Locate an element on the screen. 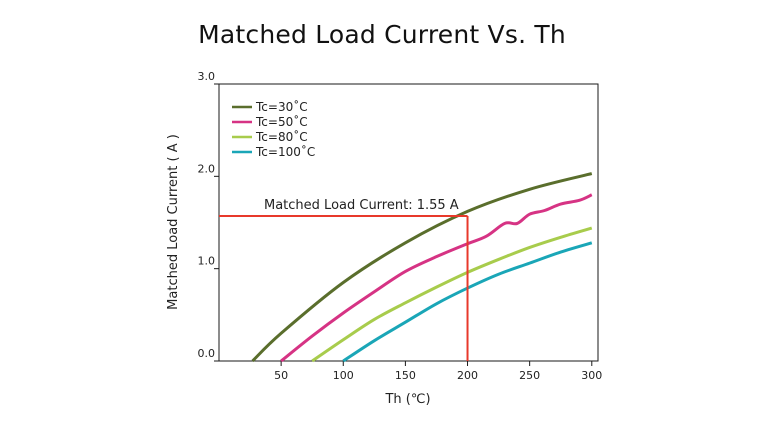 The height and width of the screenshot is (429, 764). x-tick-label: 50 is located at coordinates (281, 375).